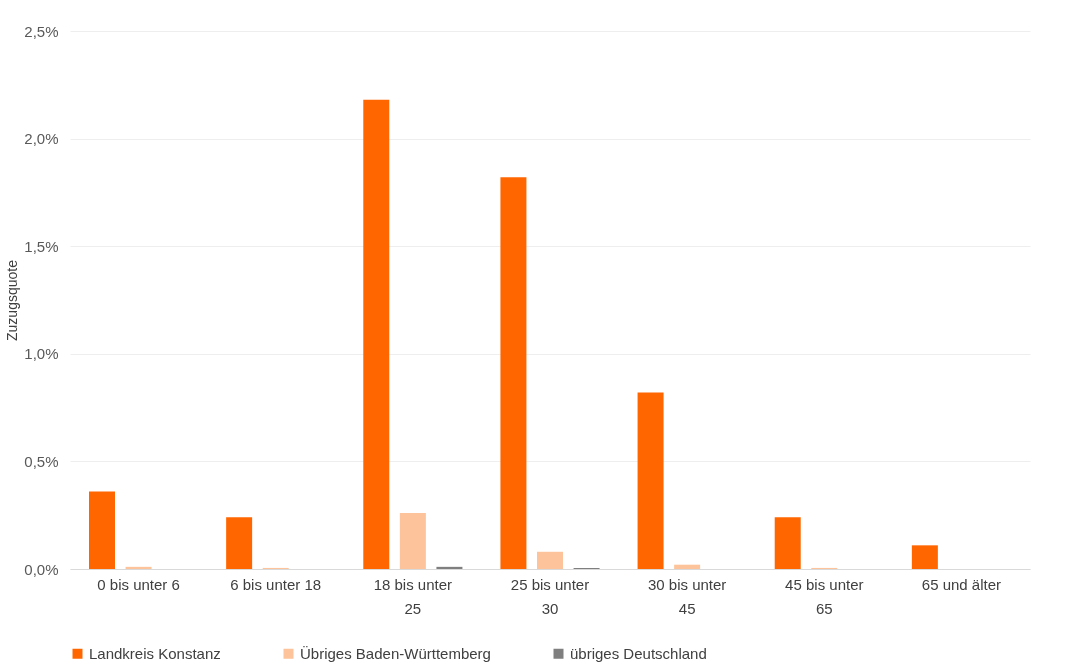 The height and width of the screenshot is (670, 1089). What do you see at coordinates (687, 596) in the screenshot?
I see `x-tick-label: 30 bis unter 45` at bounding box center [687, 596].